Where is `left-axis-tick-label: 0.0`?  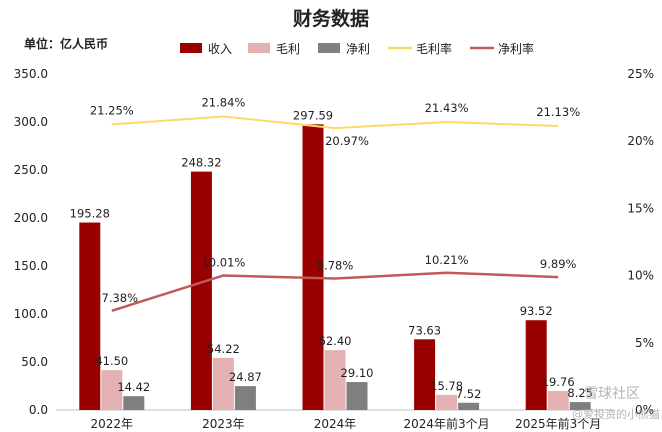
left-axis-tick-label: 0.0 is located at coordinates (38, 410).